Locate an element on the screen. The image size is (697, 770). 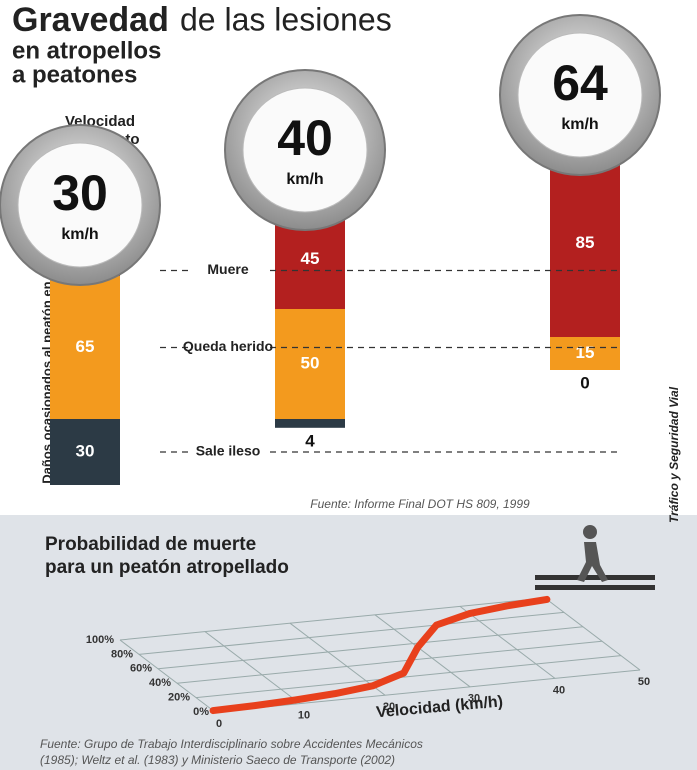
speed-value: 30 is located at coordinates (80, 193).